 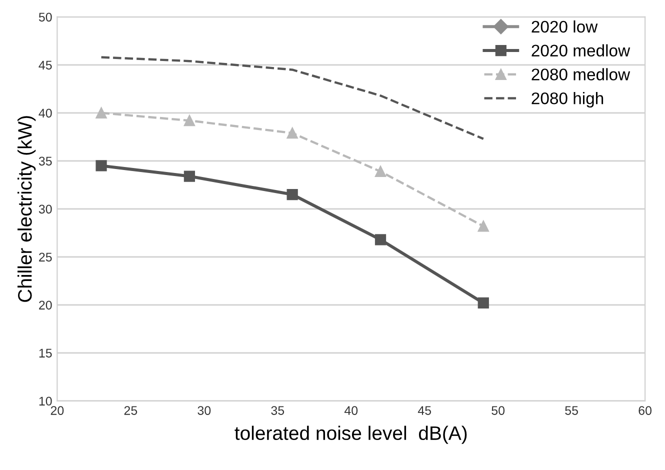 What do you see at coordinates (45, 65) in the screenshot?
I see `y-tick-label: 45` at bounding box center [45, 65].